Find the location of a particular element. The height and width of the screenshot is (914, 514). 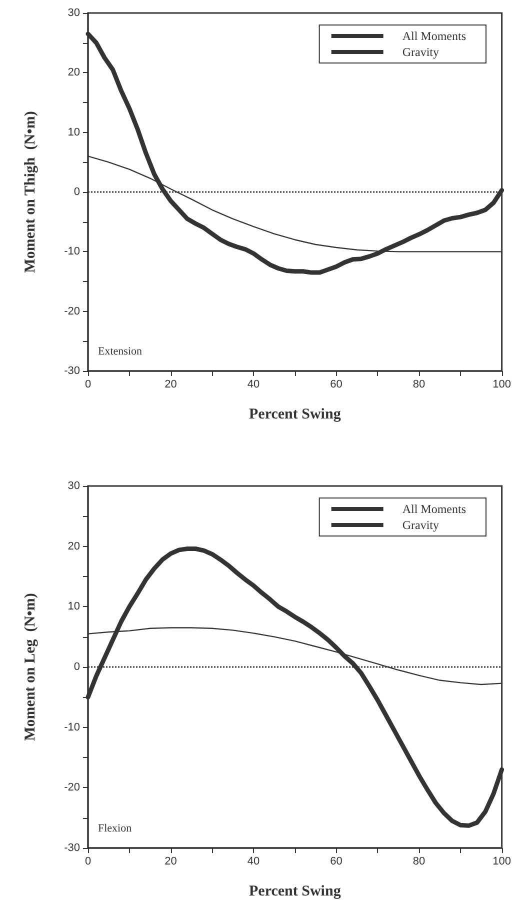

annotation: Flexion is located at coordinates (115, 828).